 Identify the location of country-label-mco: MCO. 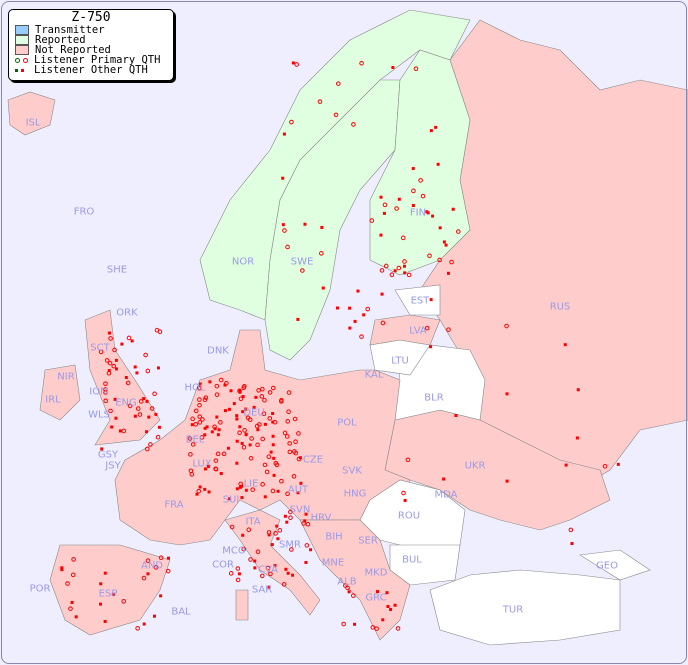
(234, 551).